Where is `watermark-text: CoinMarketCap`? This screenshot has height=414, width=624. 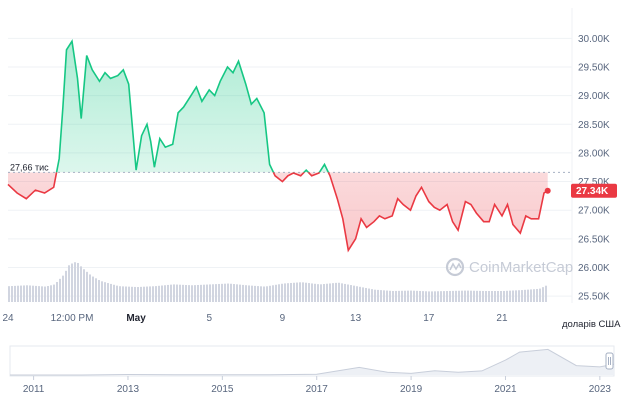 watermark-text: CoinMarketCap is located at coordinates (521, 267).